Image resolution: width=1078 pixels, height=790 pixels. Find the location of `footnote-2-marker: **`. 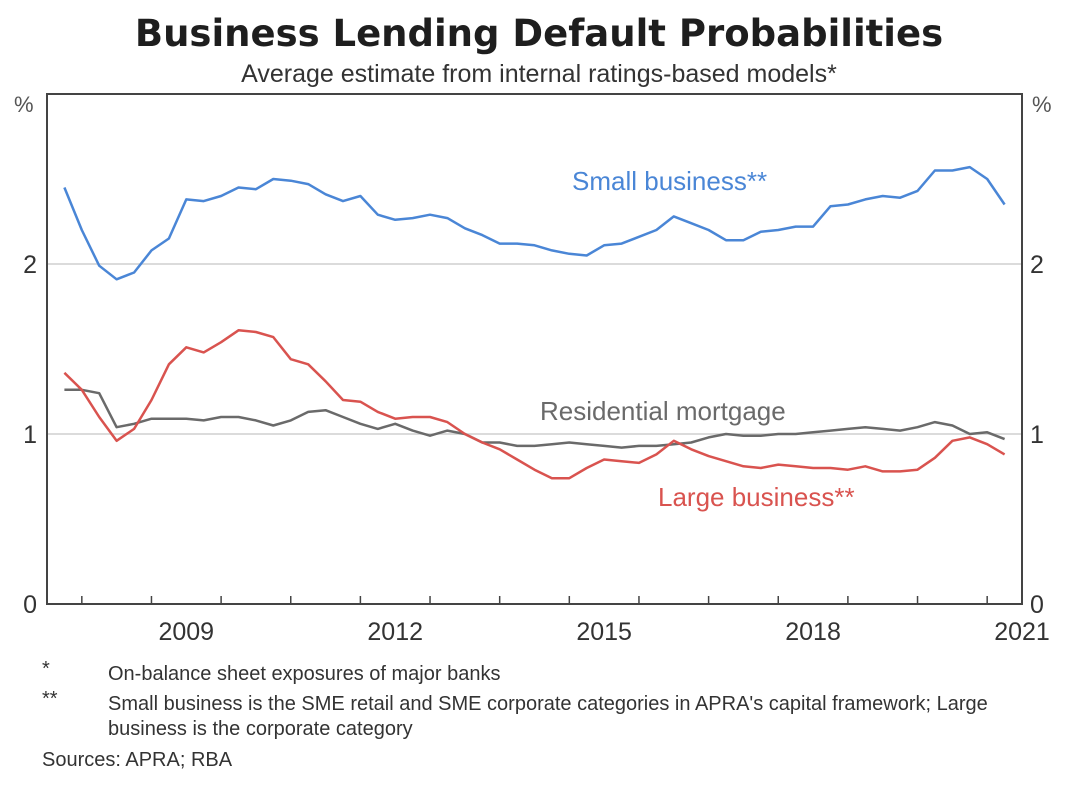

footnote-2-marker: ** is located at coordinates (50, 699).